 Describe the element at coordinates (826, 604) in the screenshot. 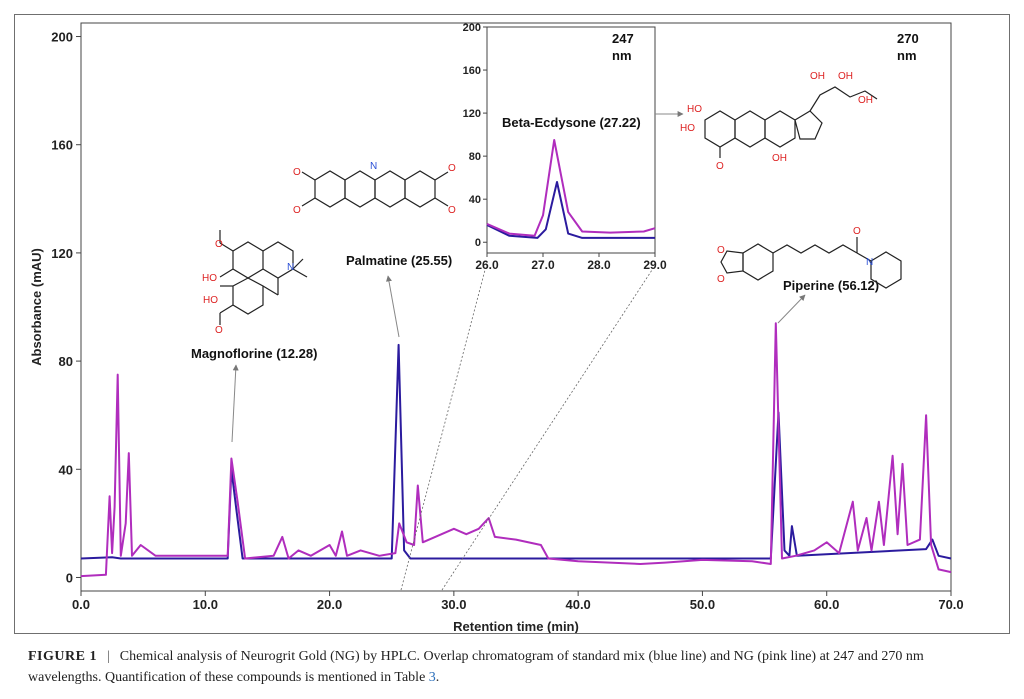

I see `x-tick-label: 60.0` at that location.